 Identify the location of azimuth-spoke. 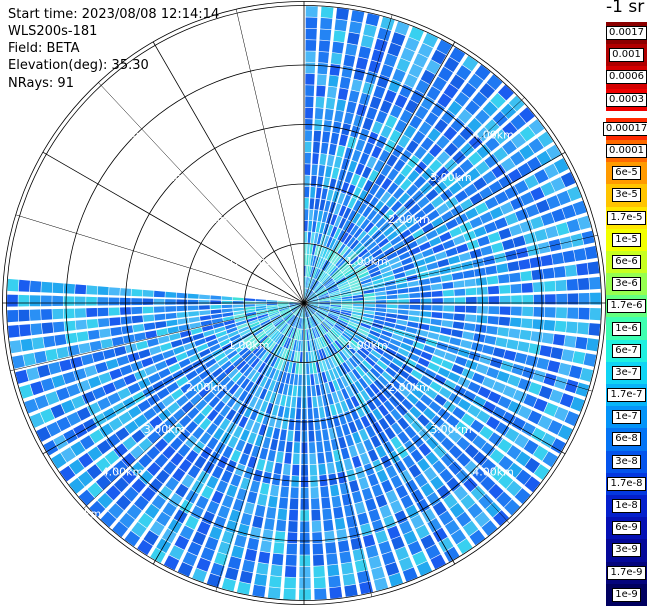
(379, 433).